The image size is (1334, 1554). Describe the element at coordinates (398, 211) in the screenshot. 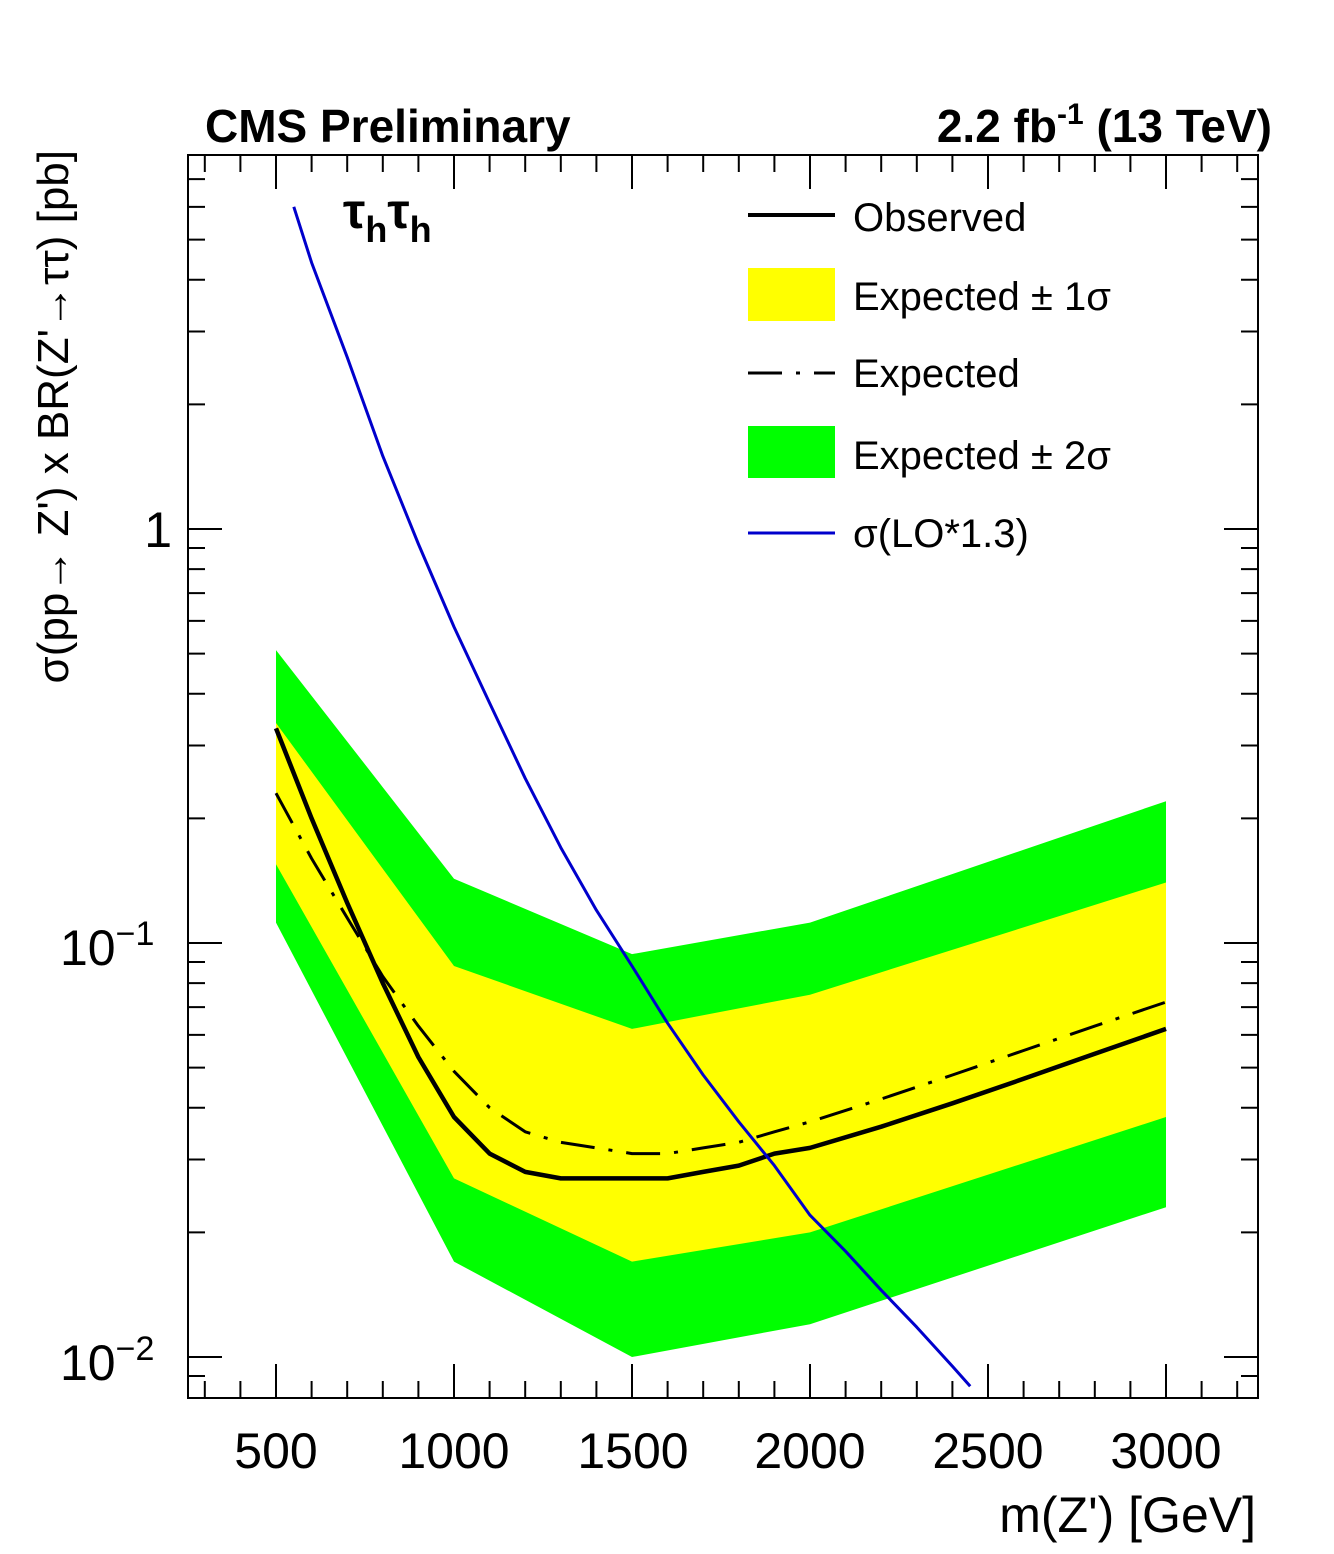

I see `tau-2: τ` at that location.